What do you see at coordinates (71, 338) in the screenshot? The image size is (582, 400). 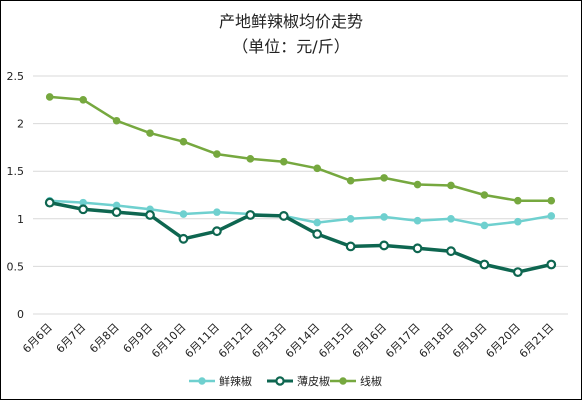 I see `x-tick-label: 6月7日` at bounding box center [71, 338].